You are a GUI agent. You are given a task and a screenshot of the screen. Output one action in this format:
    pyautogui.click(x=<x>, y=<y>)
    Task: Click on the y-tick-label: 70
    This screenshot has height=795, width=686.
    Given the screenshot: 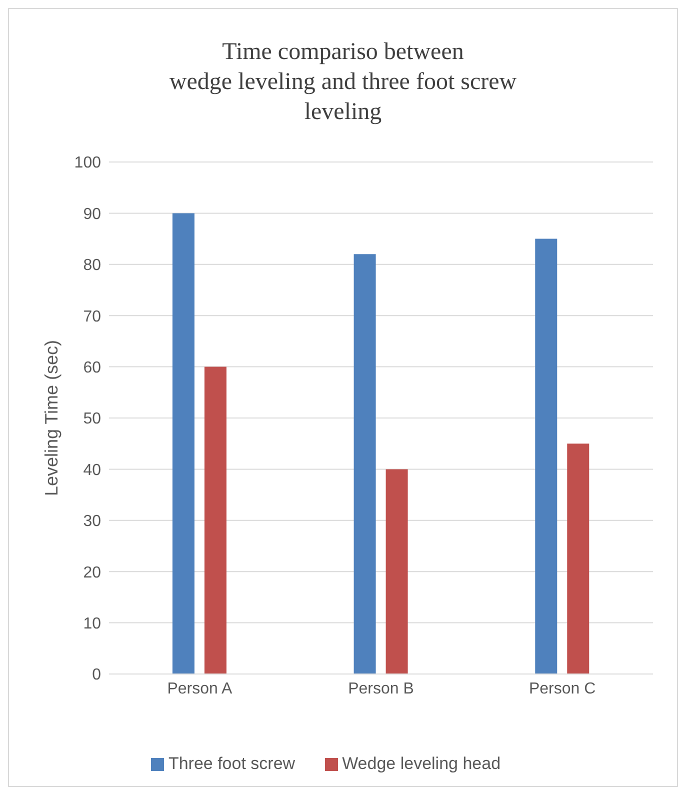 What is the action you would take?
    pyautogui.click(x=92, y=317)
    